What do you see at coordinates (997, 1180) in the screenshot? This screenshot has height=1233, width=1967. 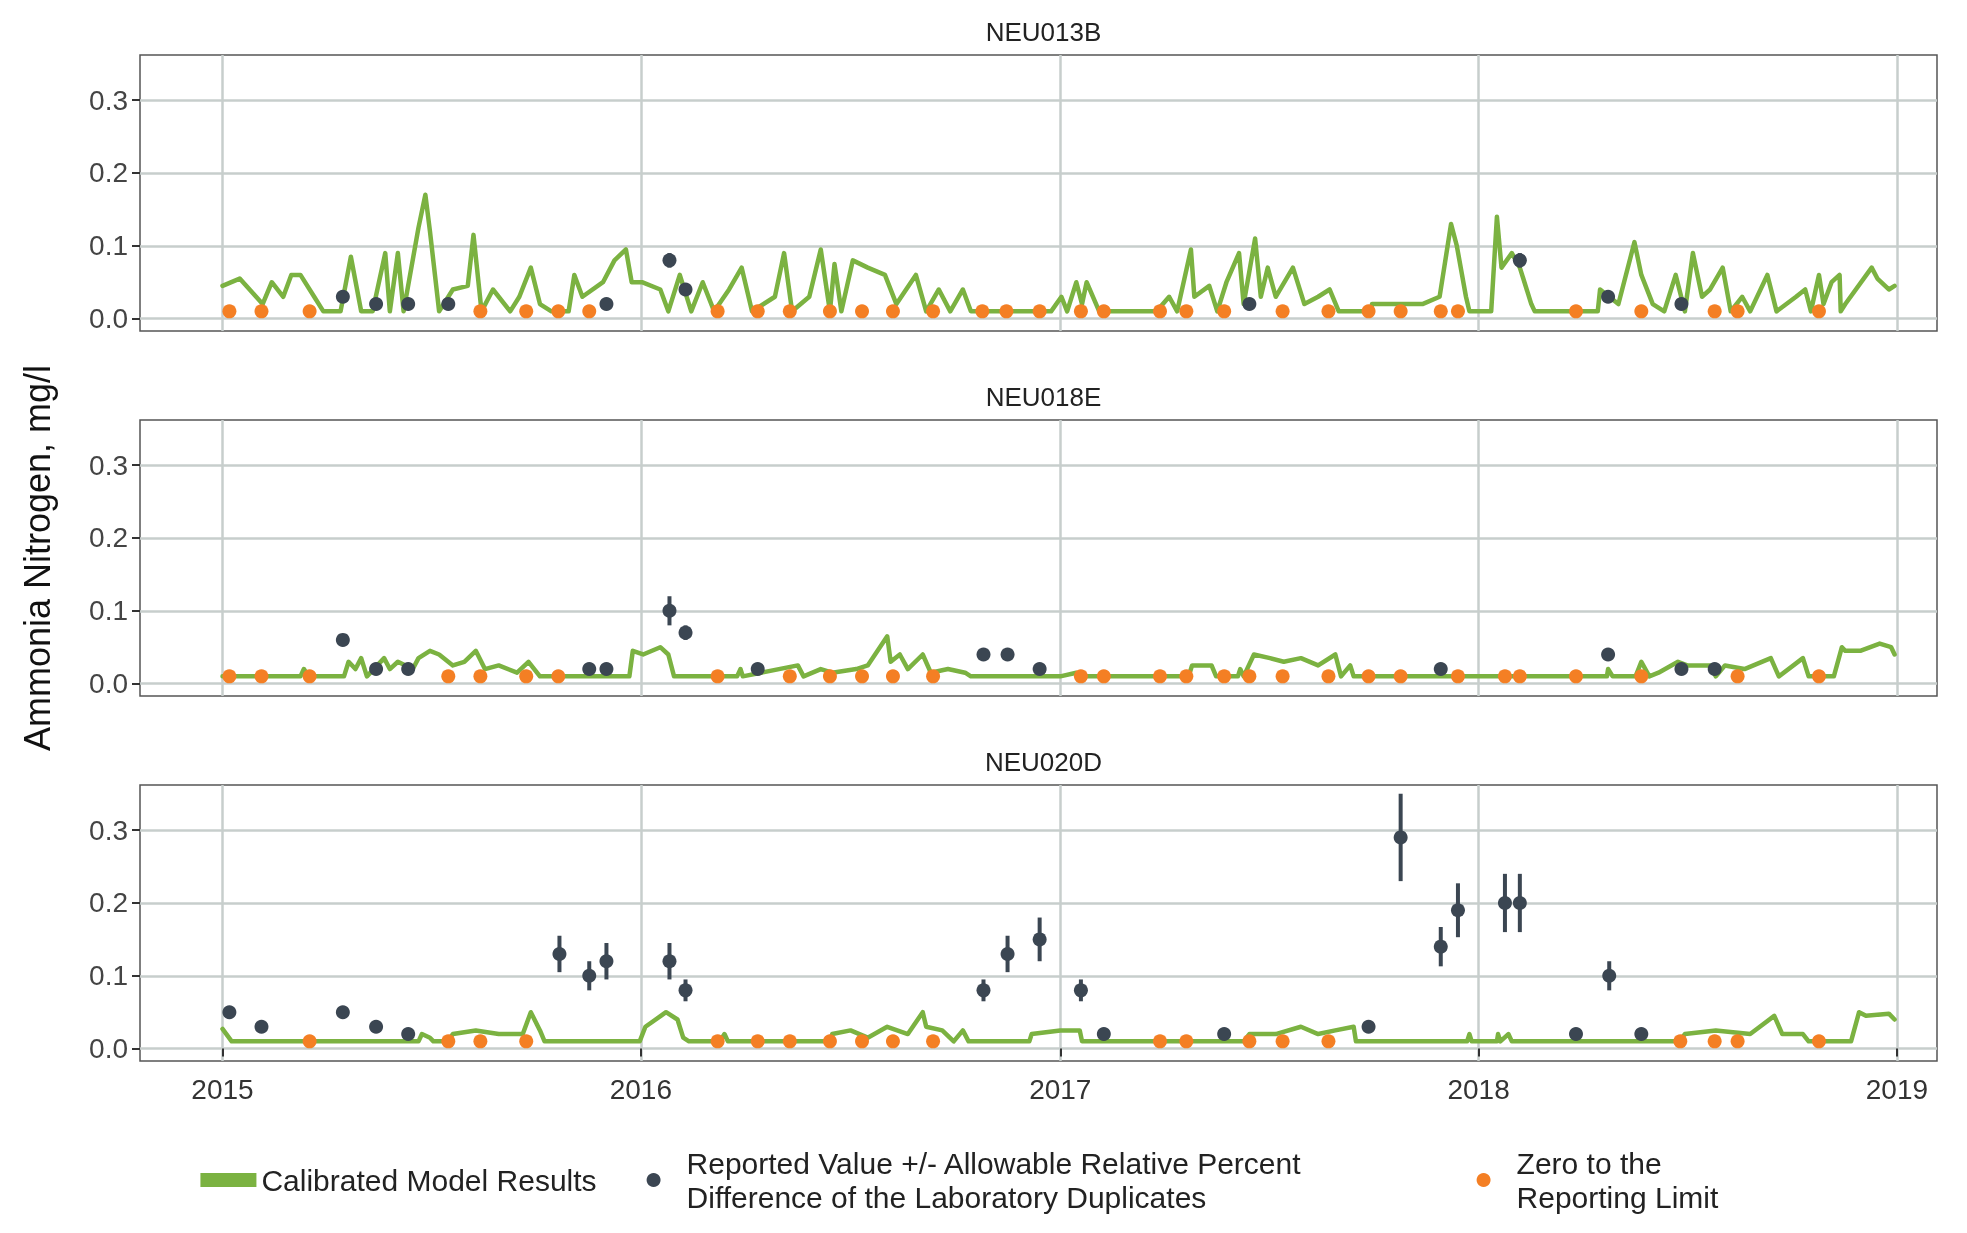 I see `legend-label: Reported Value +/- Allowable Relative Percent Difference of the Laboratory Duplicates` at bounding box center [997, 1180].